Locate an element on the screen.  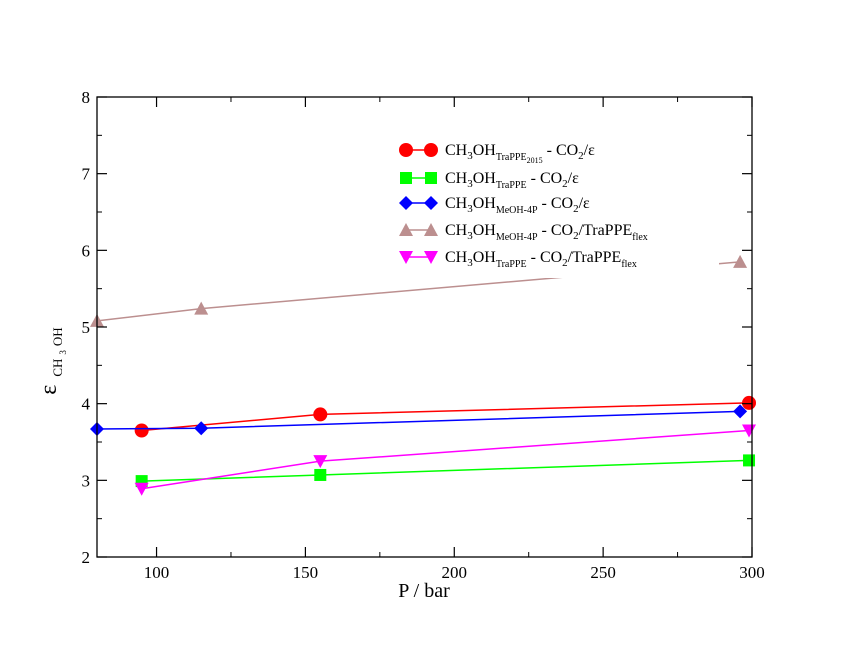
legend-background is located at coordinates (554, 203).